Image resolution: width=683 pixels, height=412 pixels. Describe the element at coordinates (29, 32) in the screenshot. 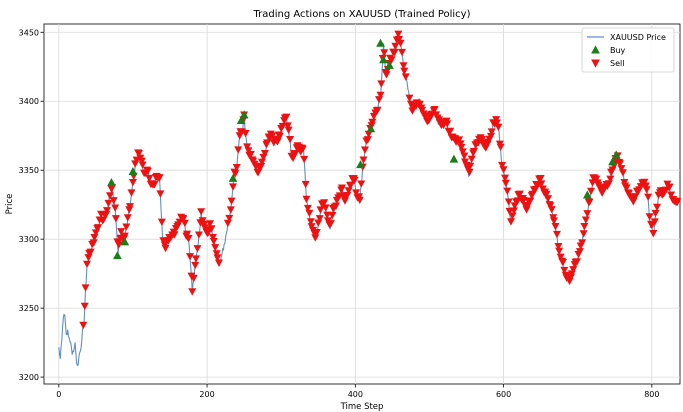

I see `y-tick-label: 3450` at that location.